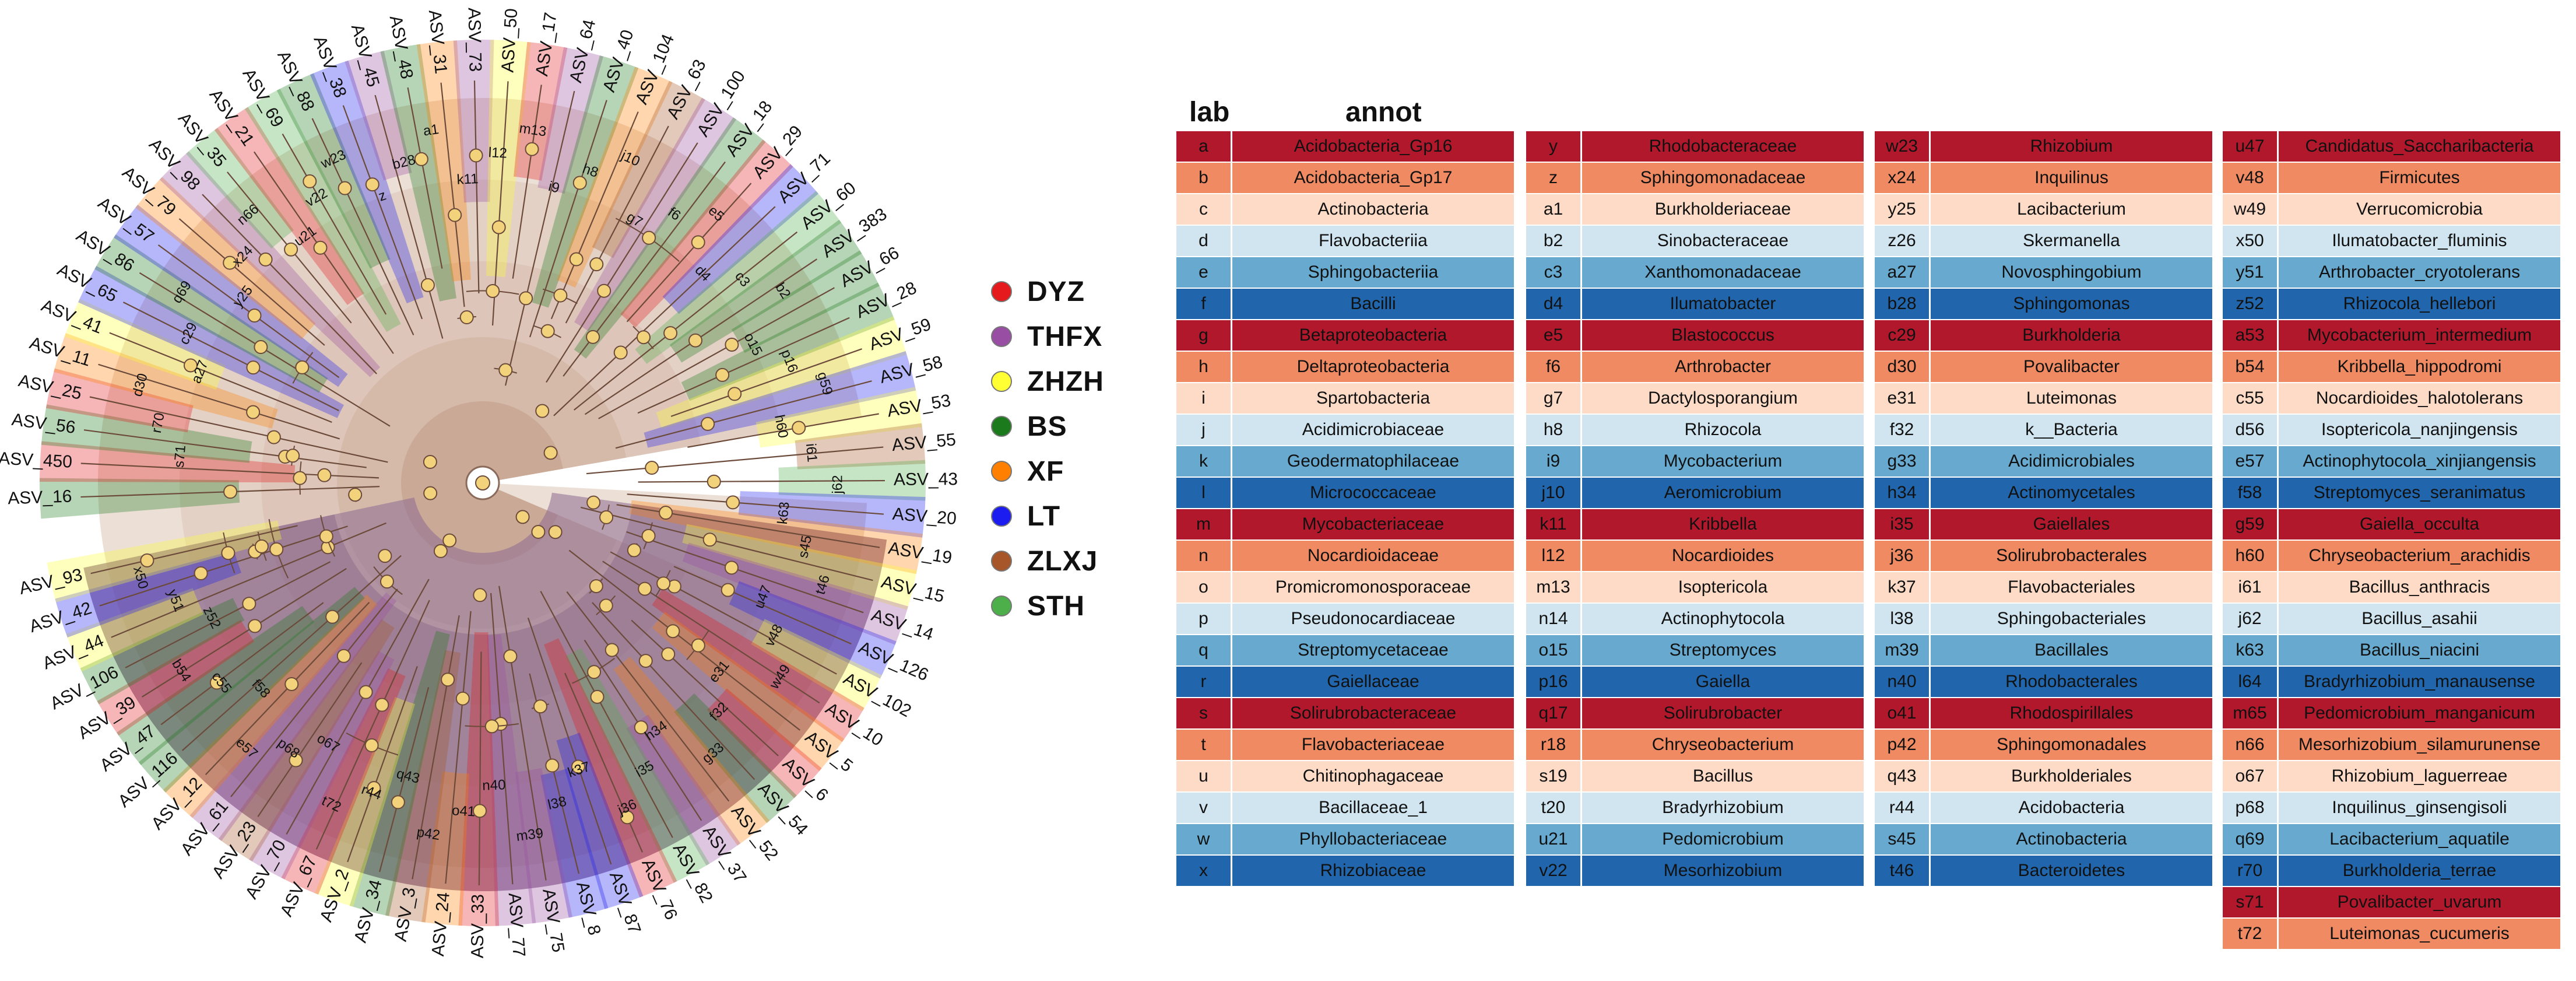 The image size is (2576, 981). I want to click on annot-cell: Streptomyces, so click(1723, 650).